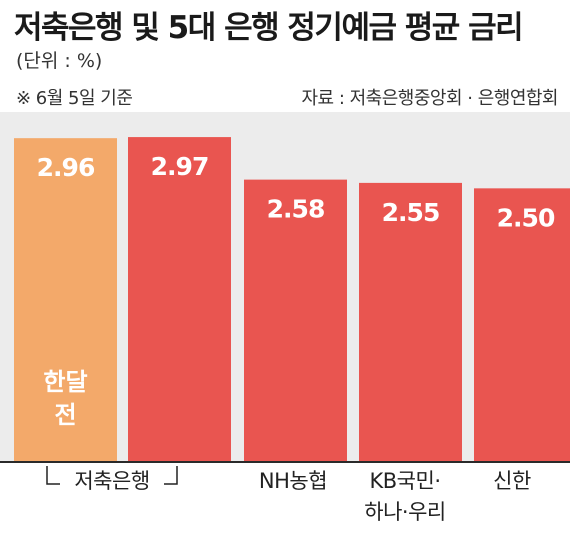 Image resolution: width=570 pixels, height=540 pixels. What do you see at coordinates (74, 98) in the screenshot?
I see `basis-date-note: ※ 6월 5일 기준` at bounding box center [74, 98].